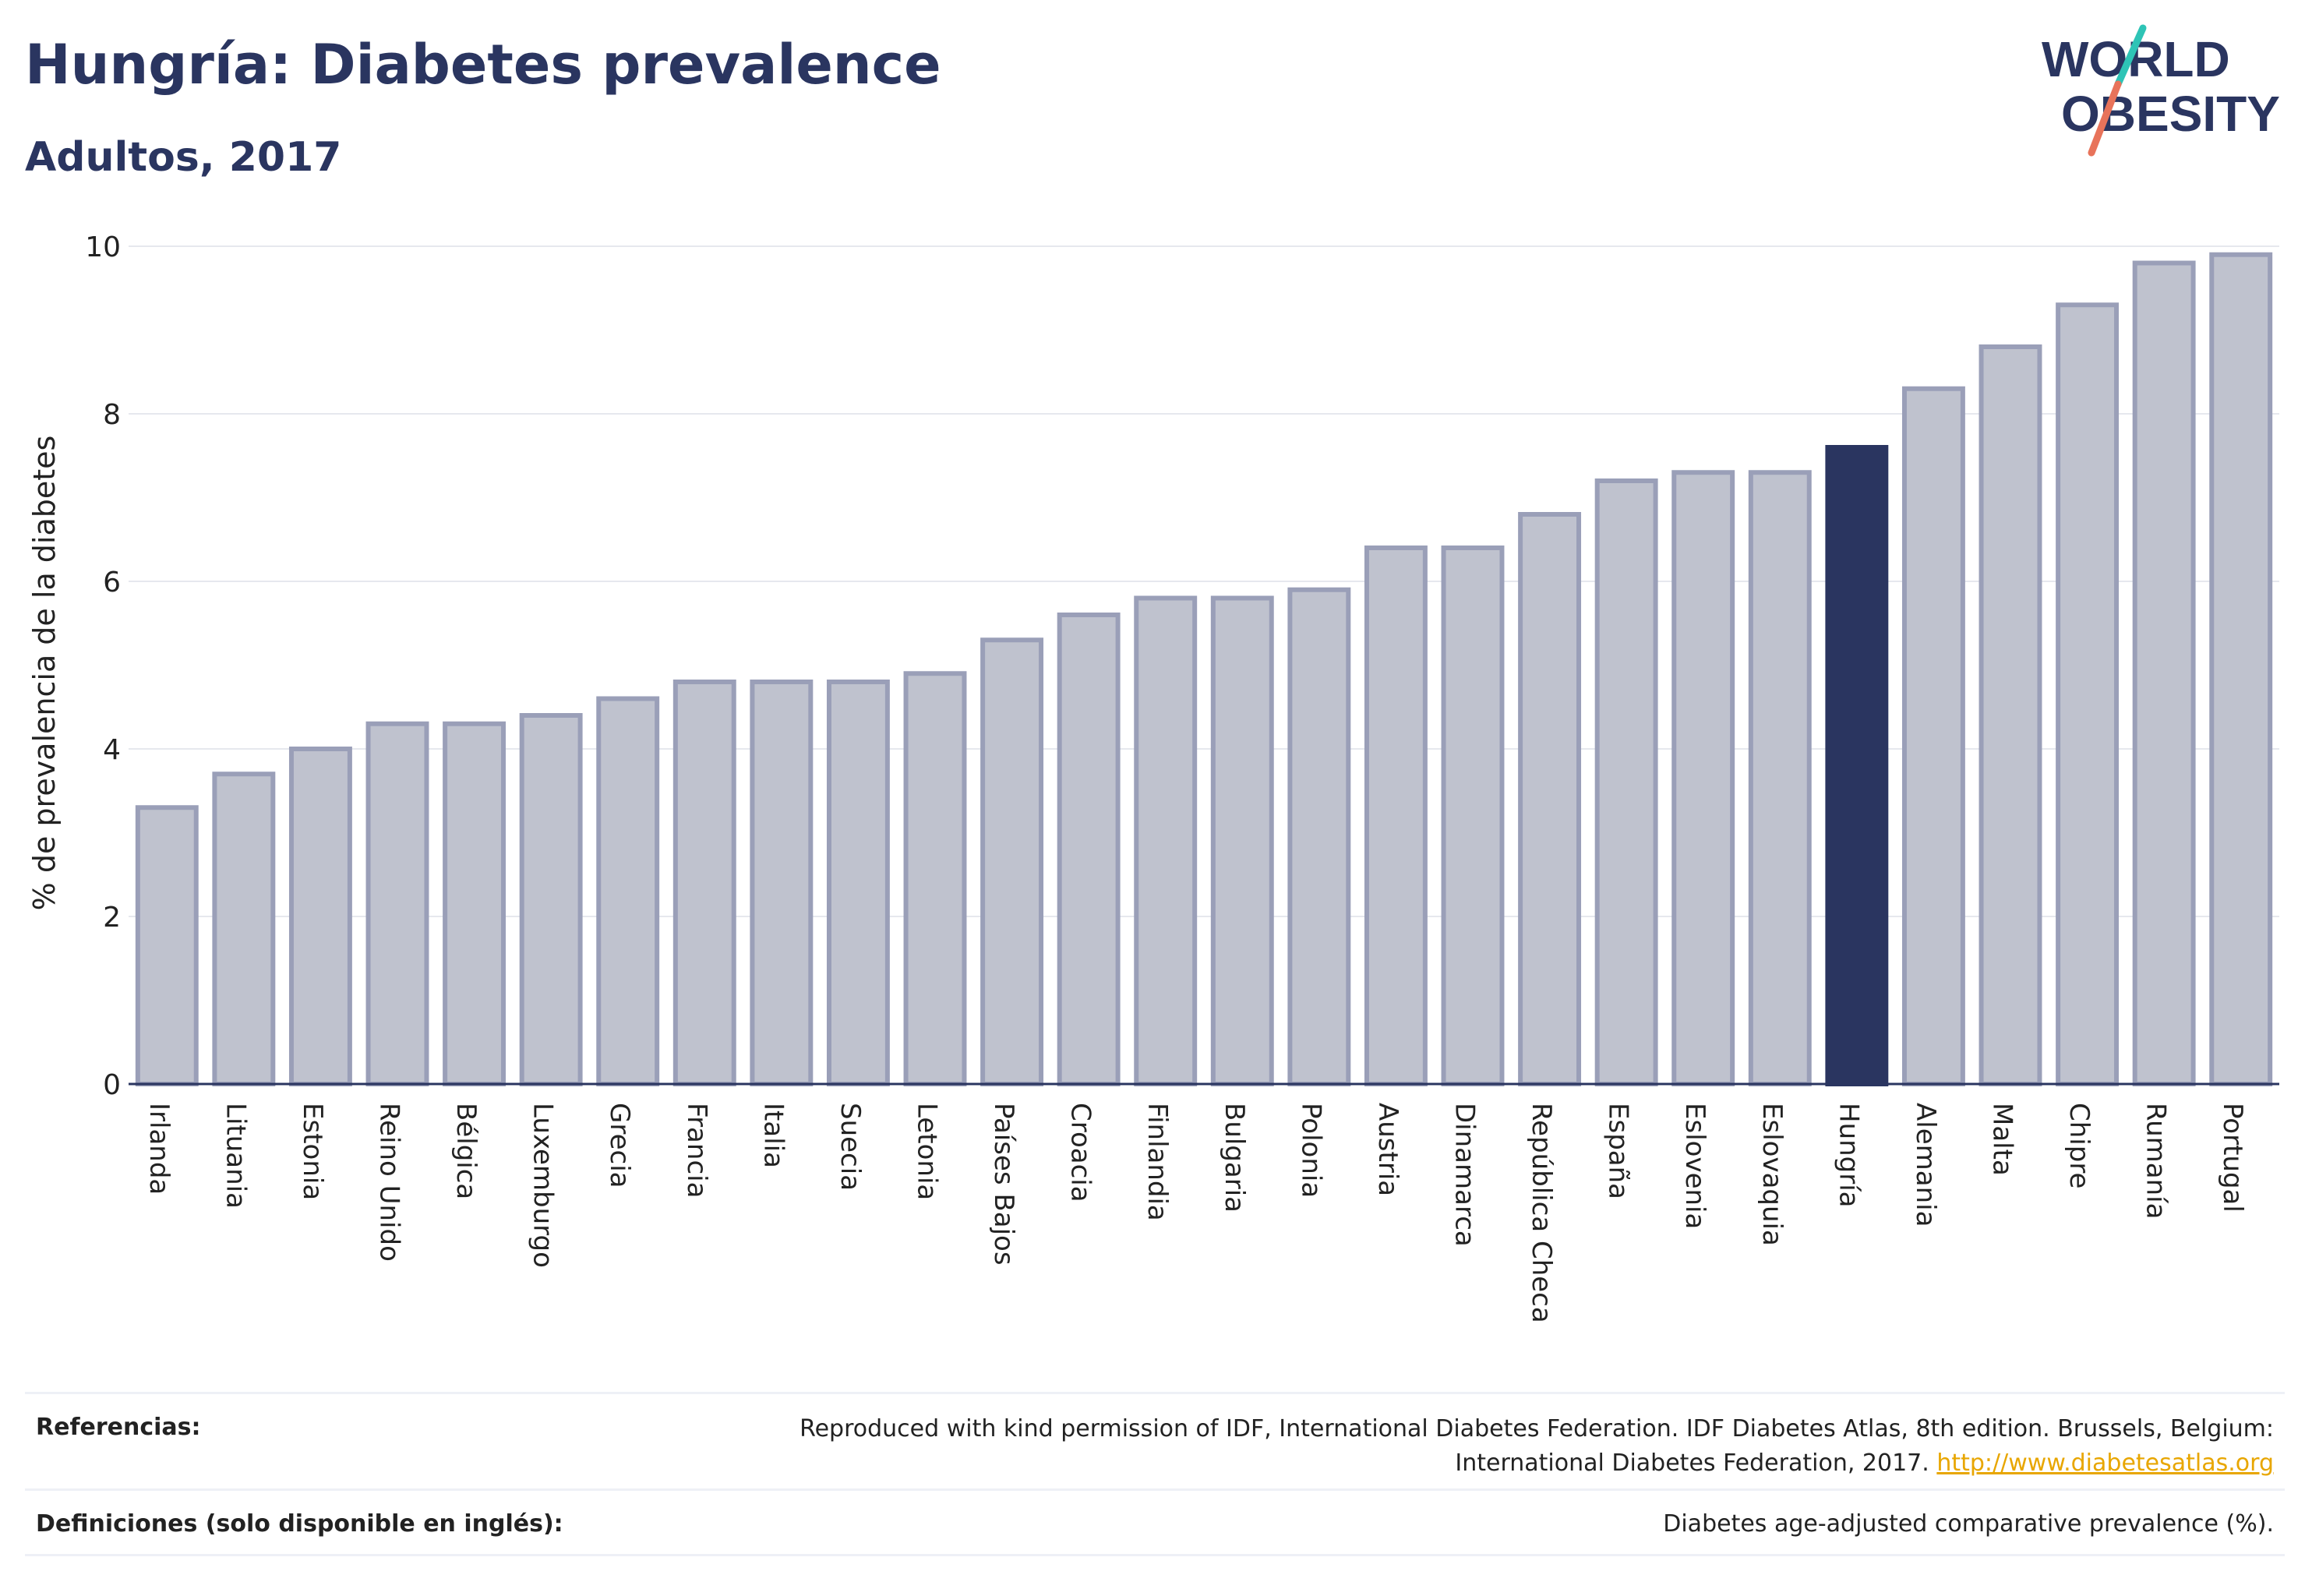  What do you see at coordinates (1692, 1463) in the screenshot?
I see `references-text-line2: International Diabetes Federation, 2017.` at bounding box center [1692, 1463].